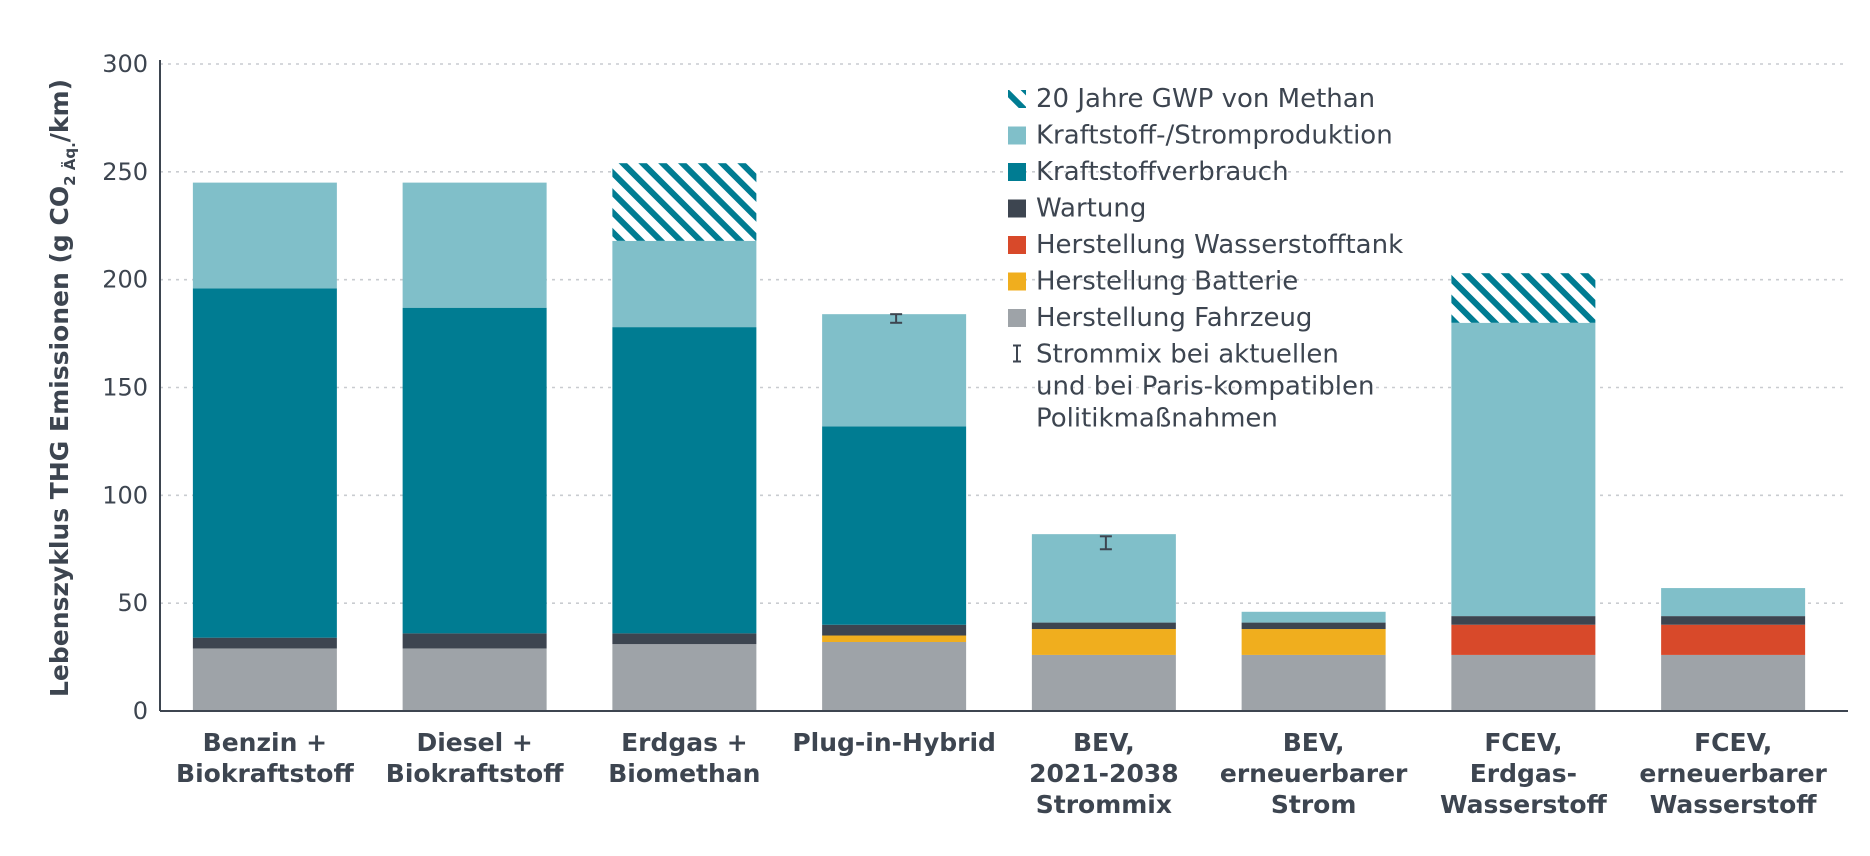  I want to click on x-category-label-line: Wasserstoff, so click(1734, 804).